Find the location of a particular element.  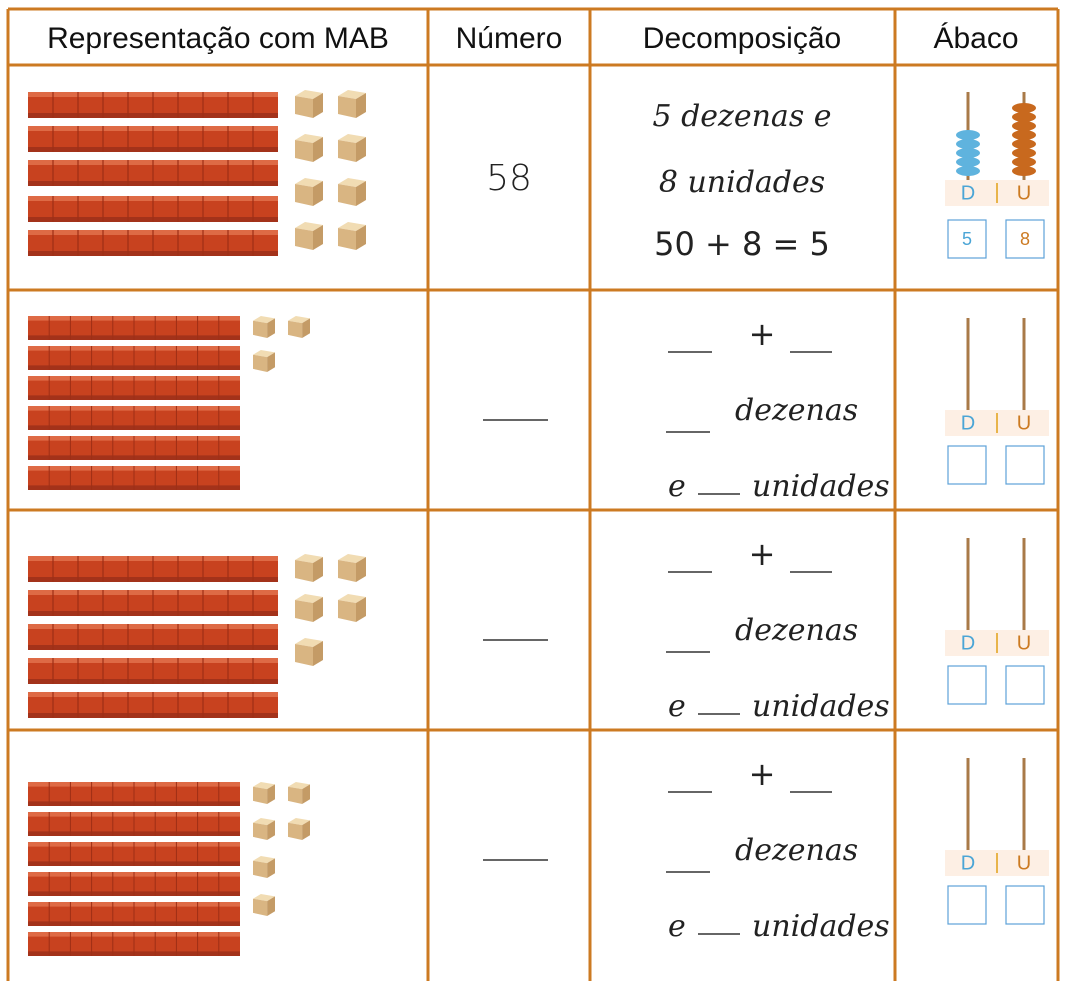

abacus-box-value: 8 is located at coordinates (1025, 239).